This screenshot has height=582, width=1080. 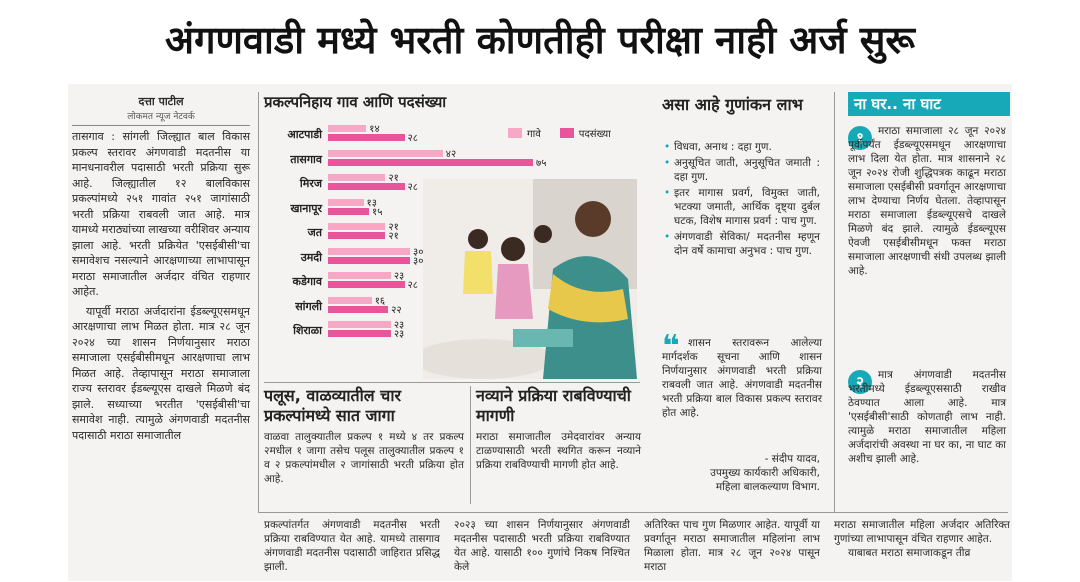 What do you see at coordinates (741, 147) in the screenshot?
I see `scoring-item: विधवा, अनाथ : दहा गुण.` at bounding box center [741, 147].